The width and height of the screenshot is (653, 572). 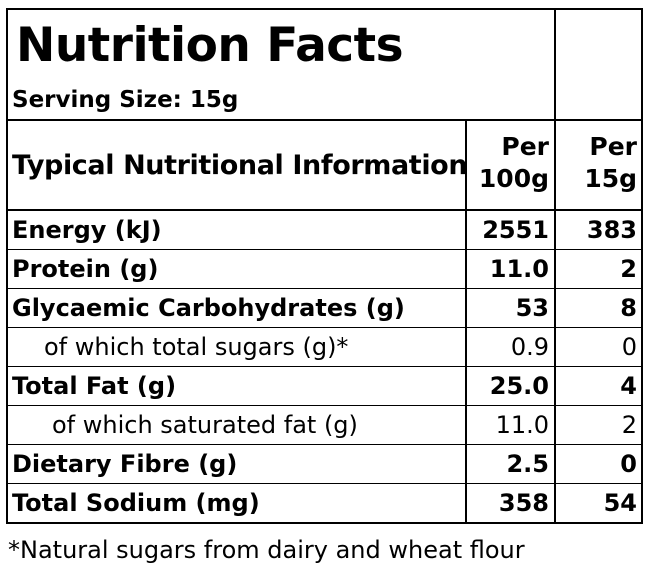 I want to click on value-per-100g: 2551, so click(x=509, y=230).